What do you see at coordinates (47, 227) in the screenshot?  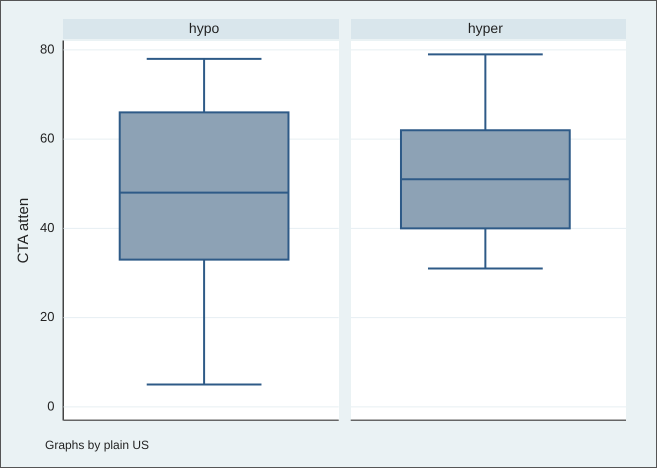 I see `y-tick-label: 40` at bounding box center [47, 227].